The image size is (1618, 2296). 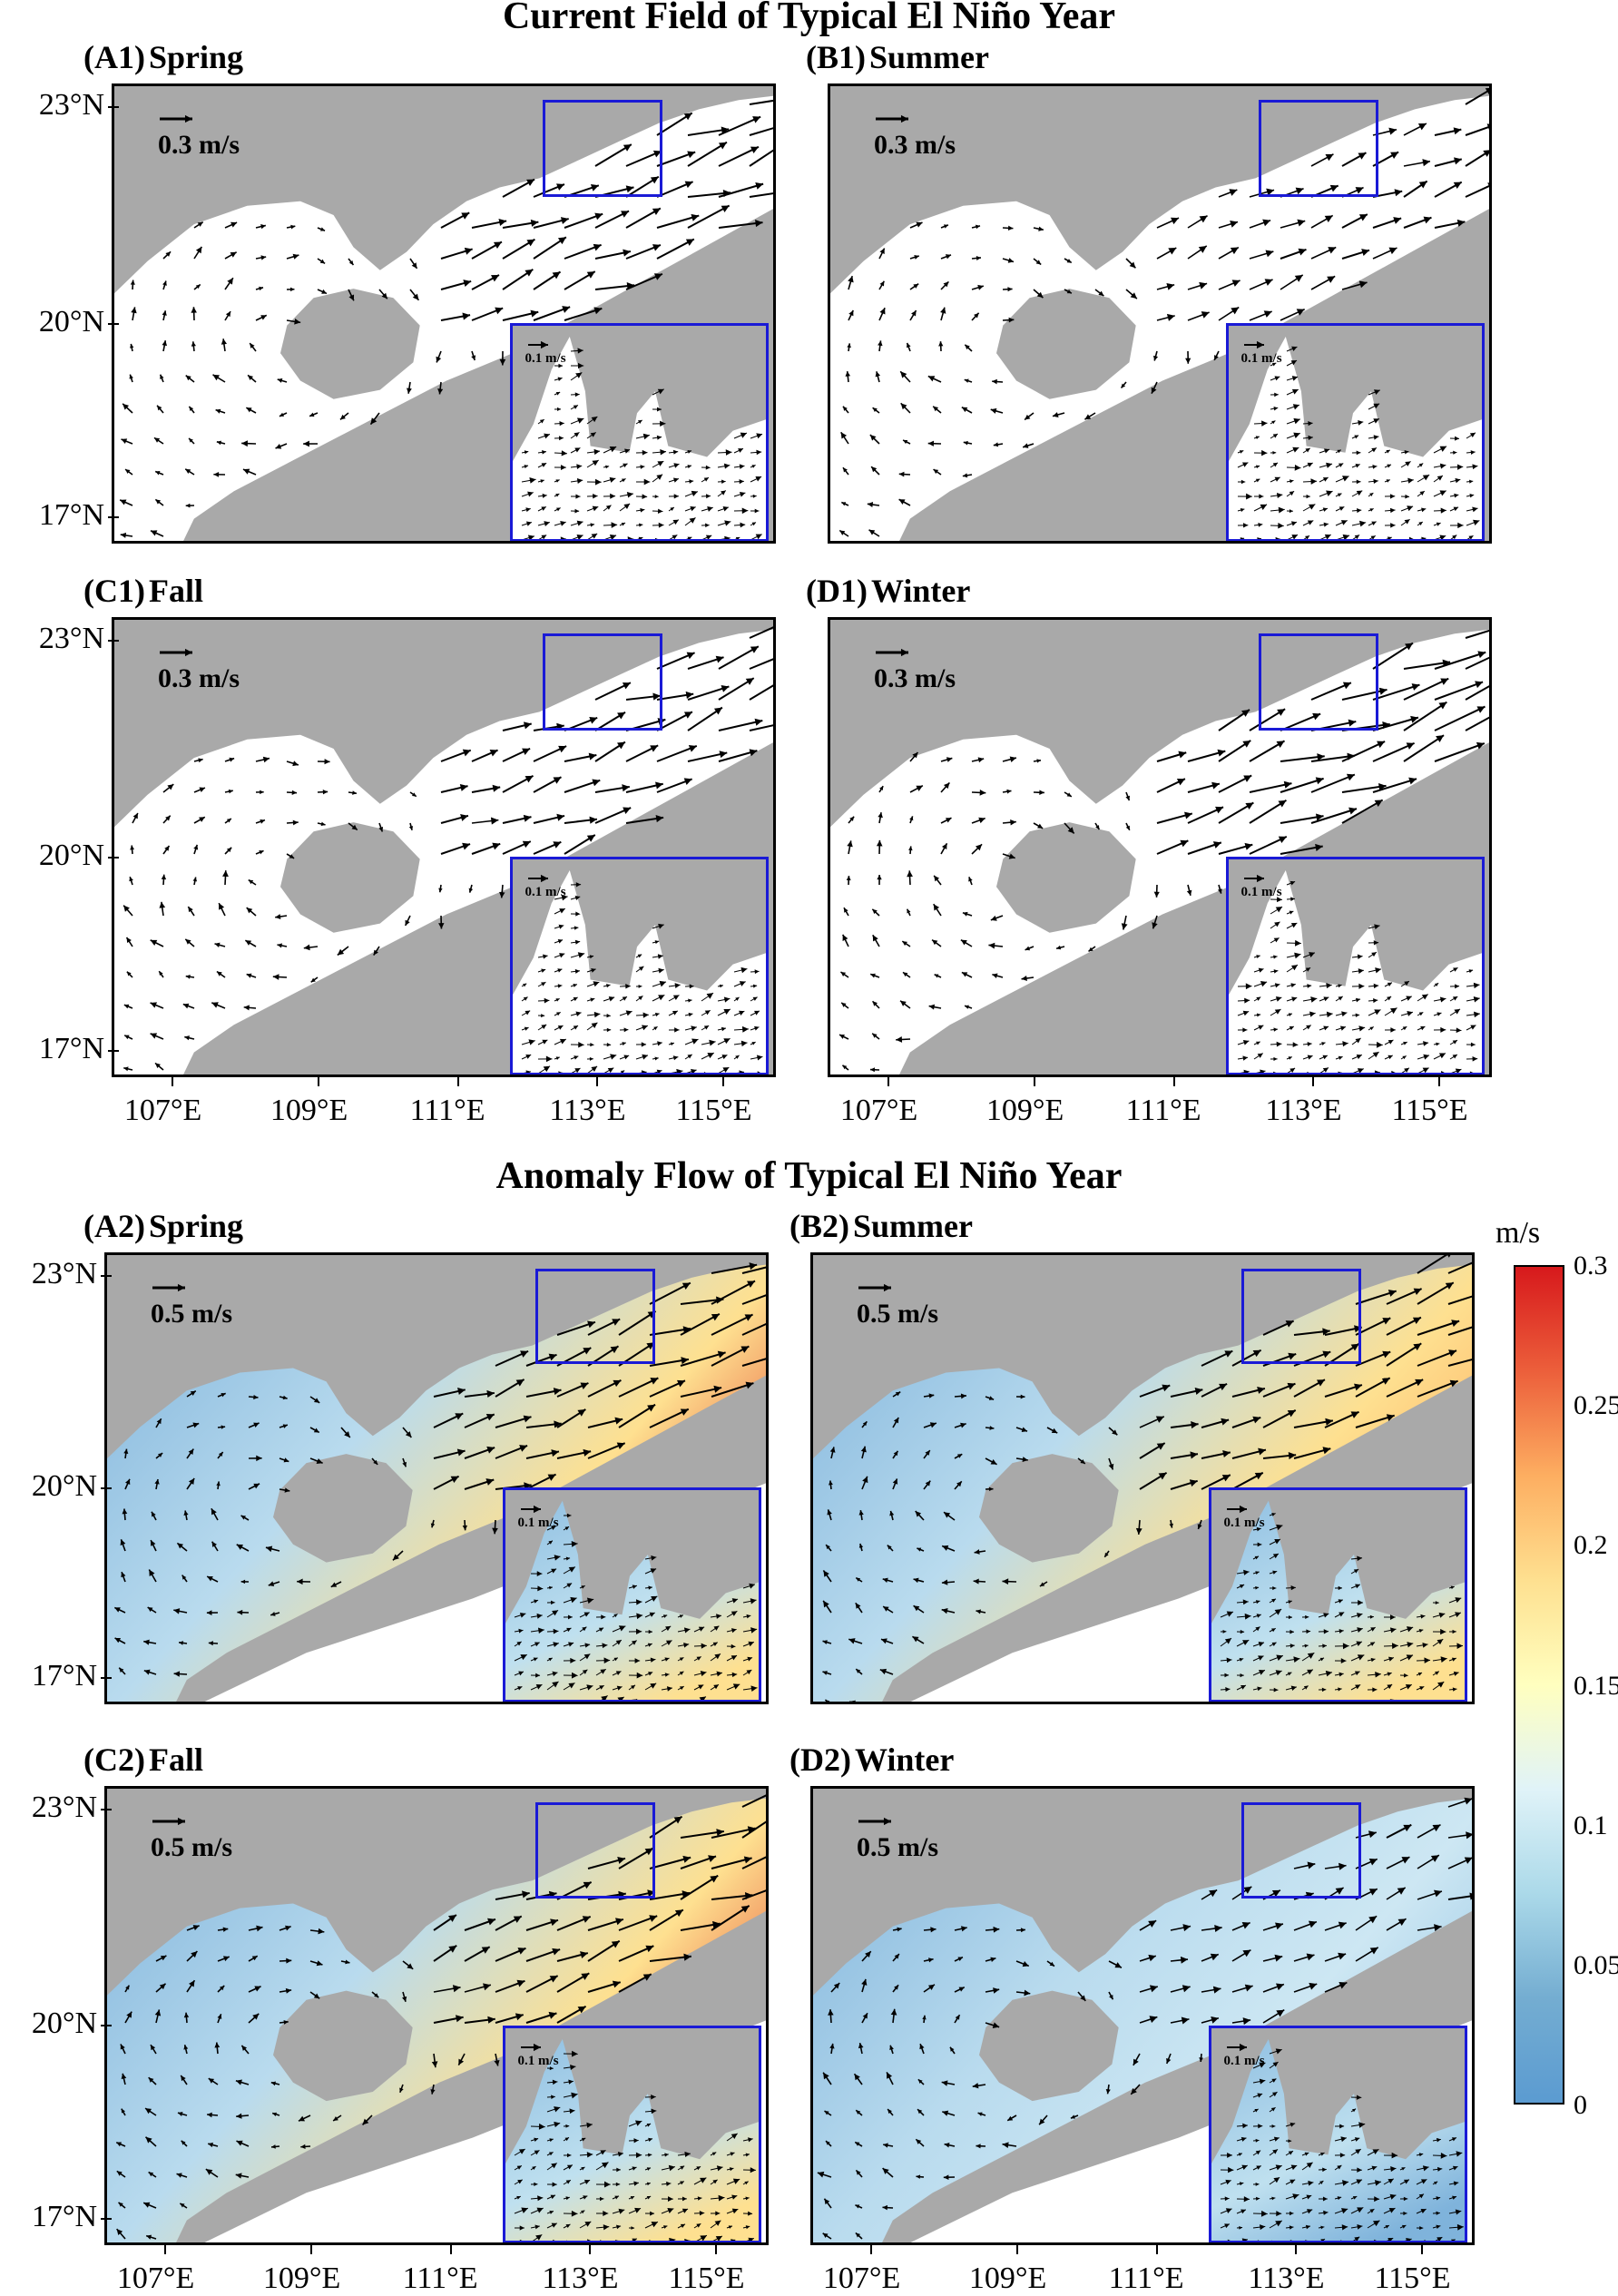 What do you see at coordinates (437, 1478) in the screenshot?
I see `map-a2: 0.5 m/s 0.1 m/s` at bounding box center [437, 1478].